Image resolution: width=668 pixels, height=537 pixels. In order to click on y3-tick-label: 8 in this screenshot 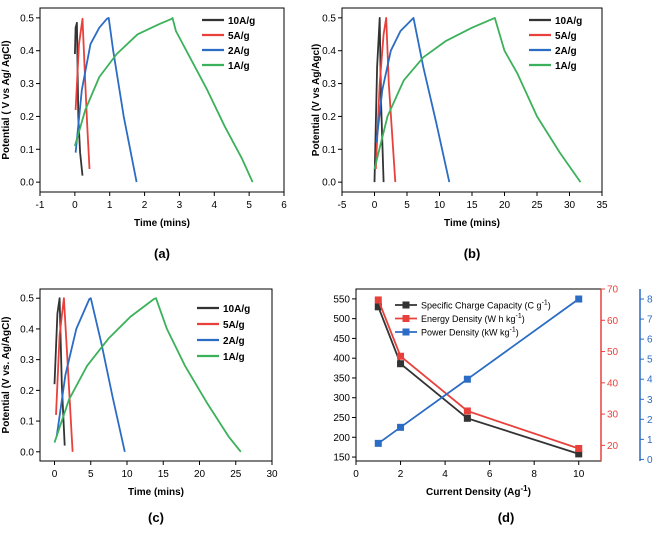, I will do `click(650, 300)`.